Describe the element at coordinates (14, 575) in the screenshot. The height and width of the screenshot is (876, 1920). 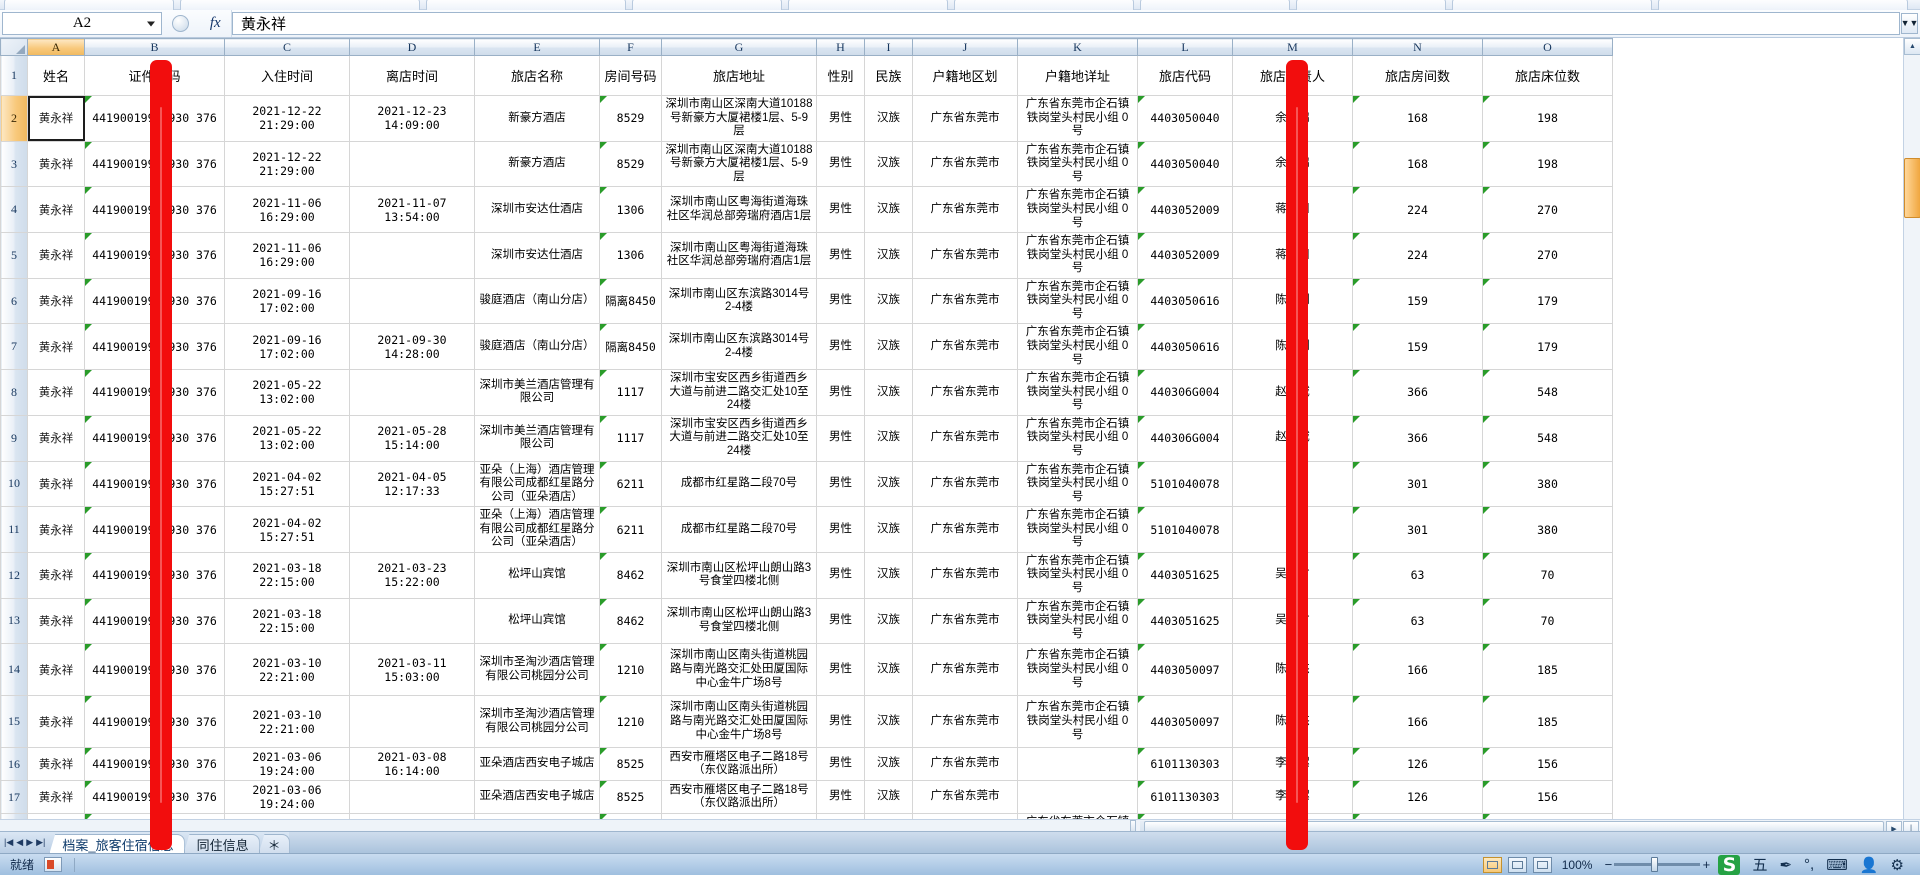
I see `row-header-12: 12` at that location.